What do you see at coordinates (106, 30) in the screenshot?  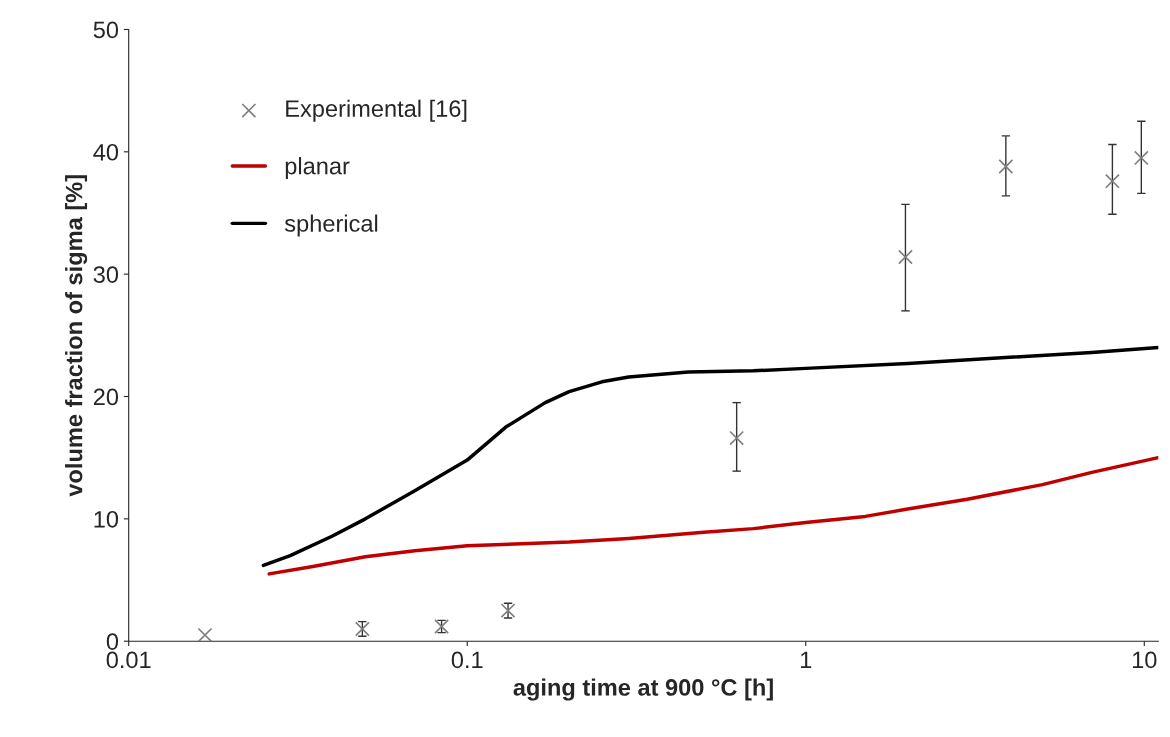 I see `y-tick-label: 50` at bounding box center [106, 30].